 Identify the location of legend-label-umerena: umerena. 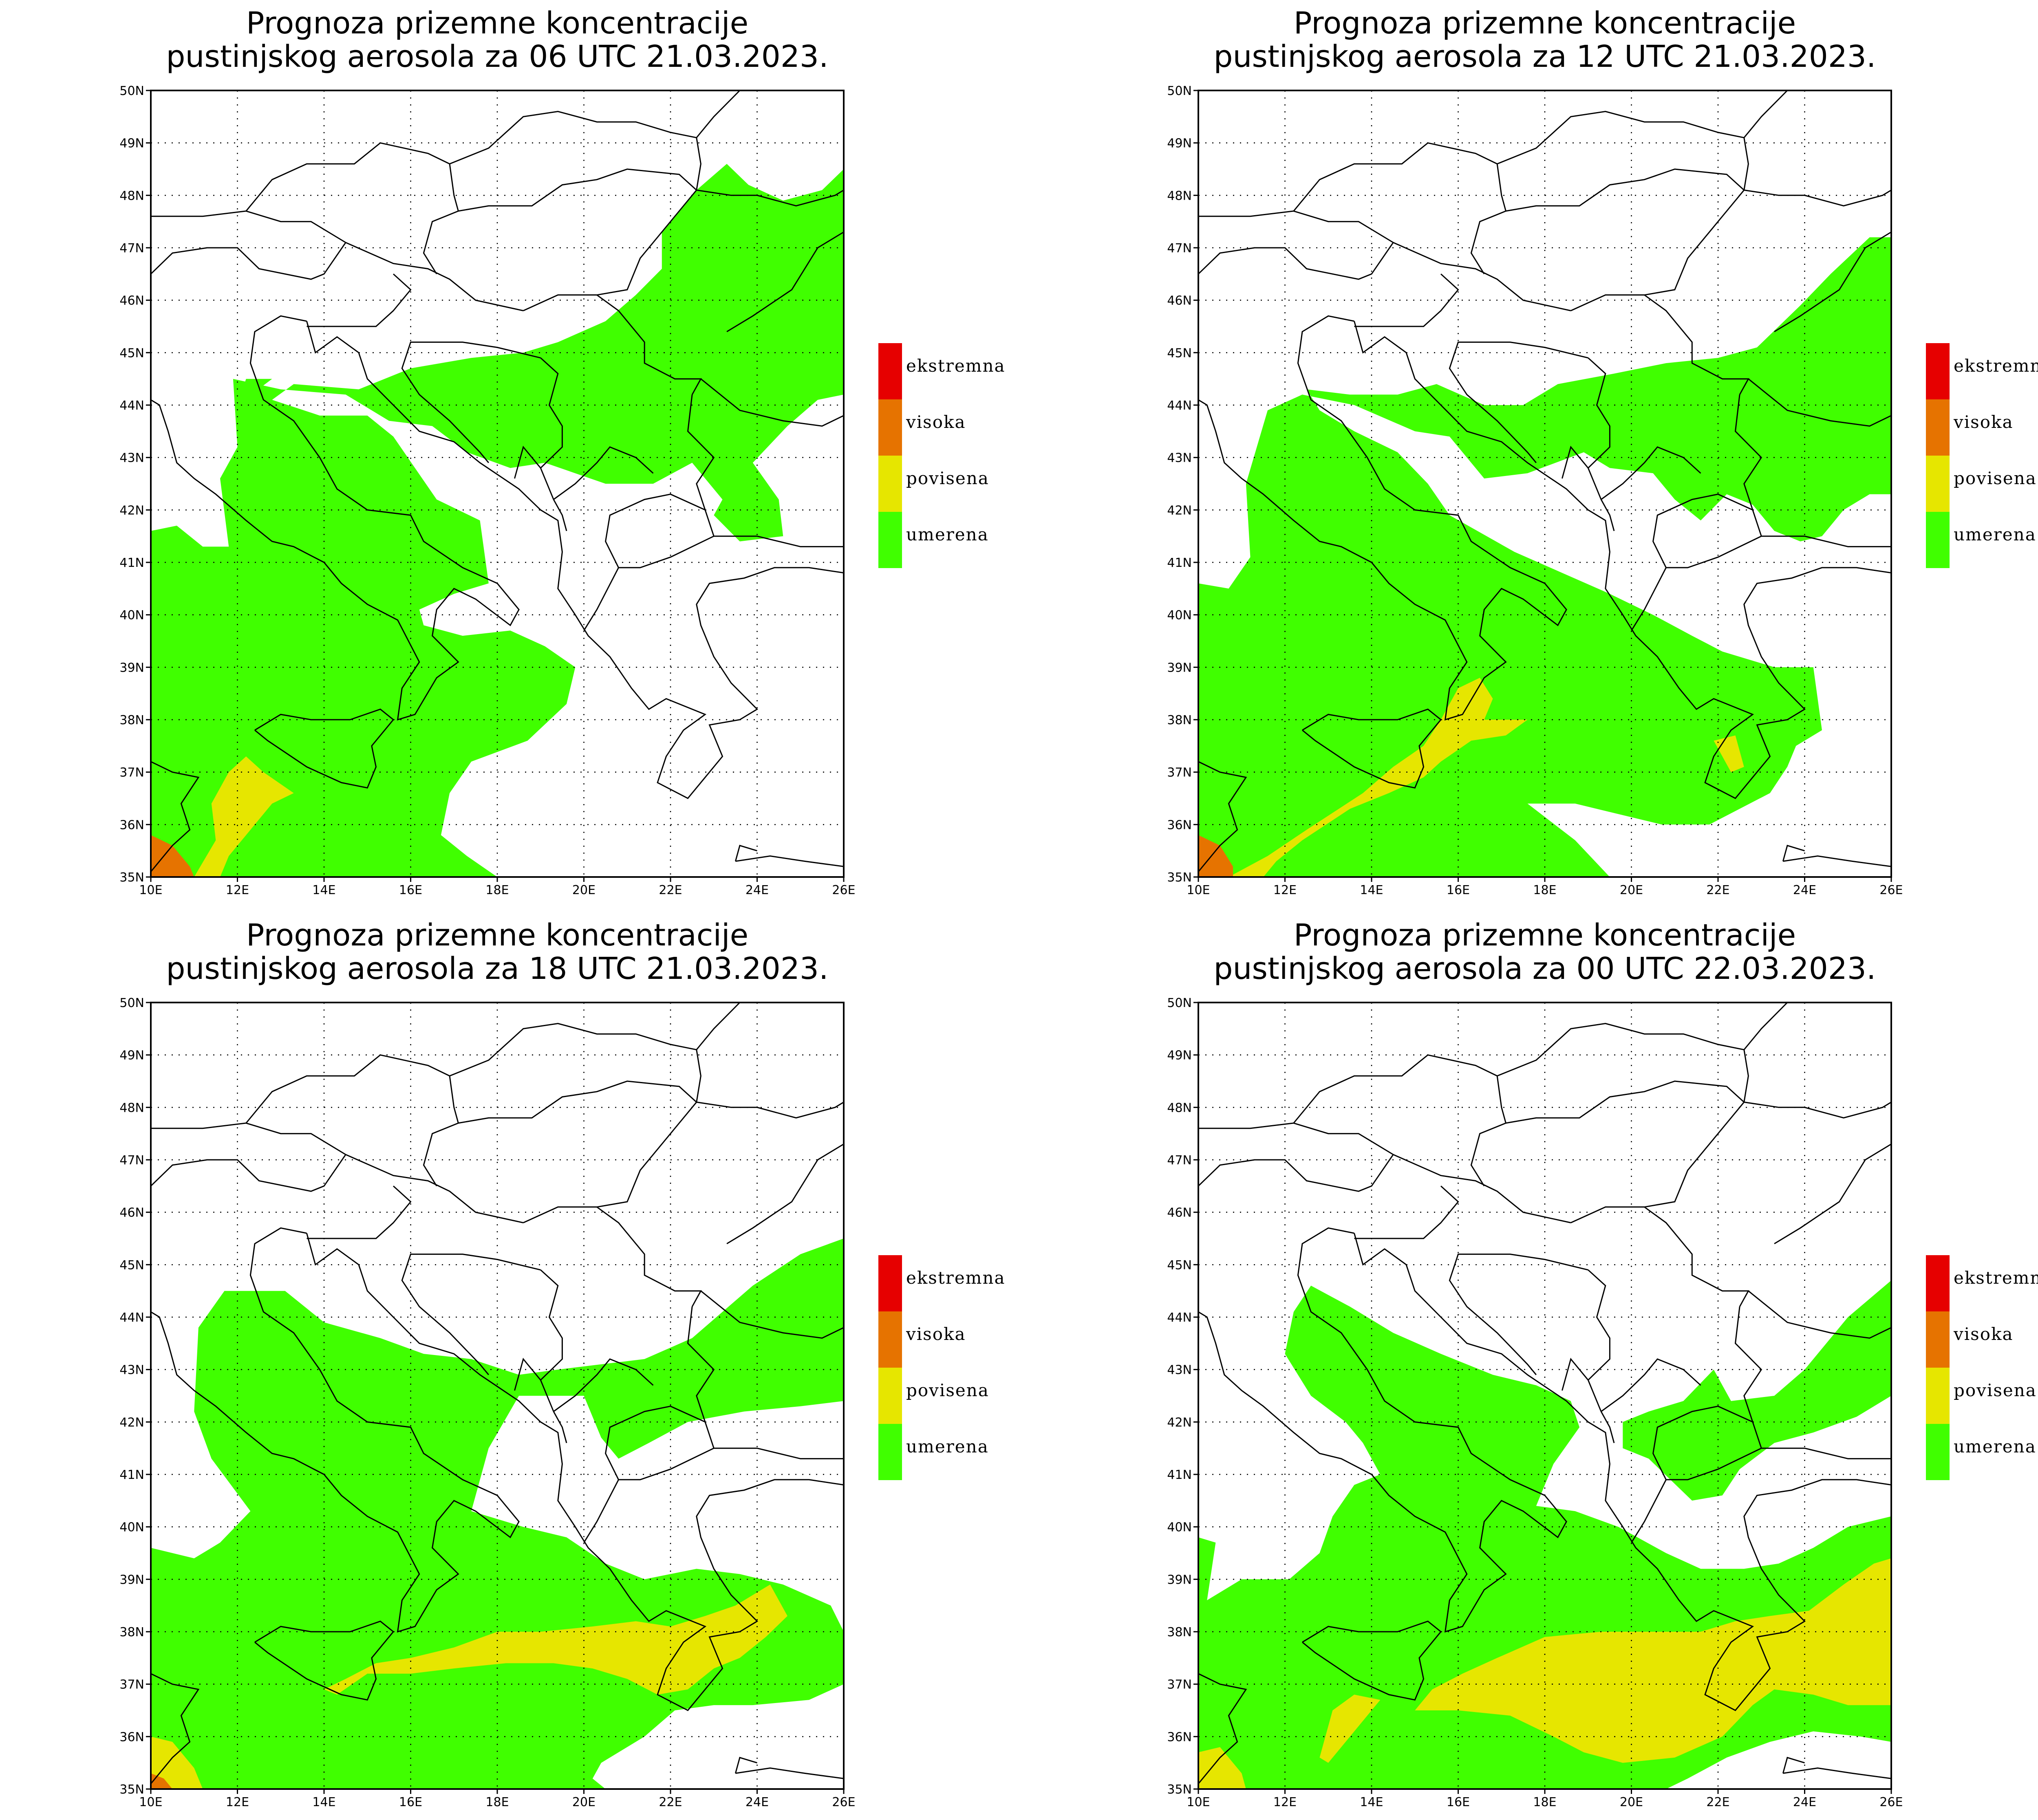
(1995, 534).